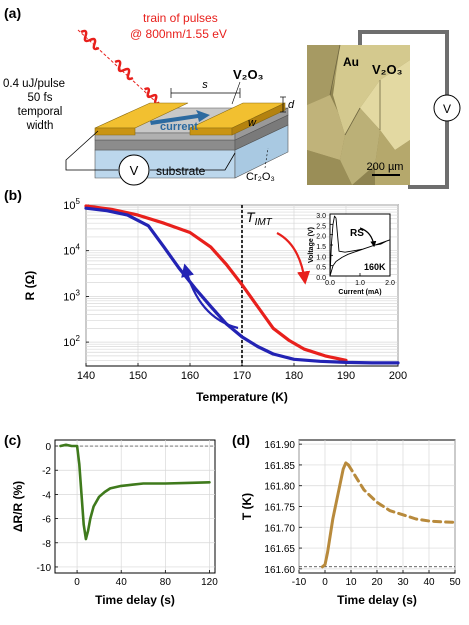 The width and height of the screenshot is (469, 625). I want to click on chart-b-inset-tick-label-x: 0.0, so click(330, 283).